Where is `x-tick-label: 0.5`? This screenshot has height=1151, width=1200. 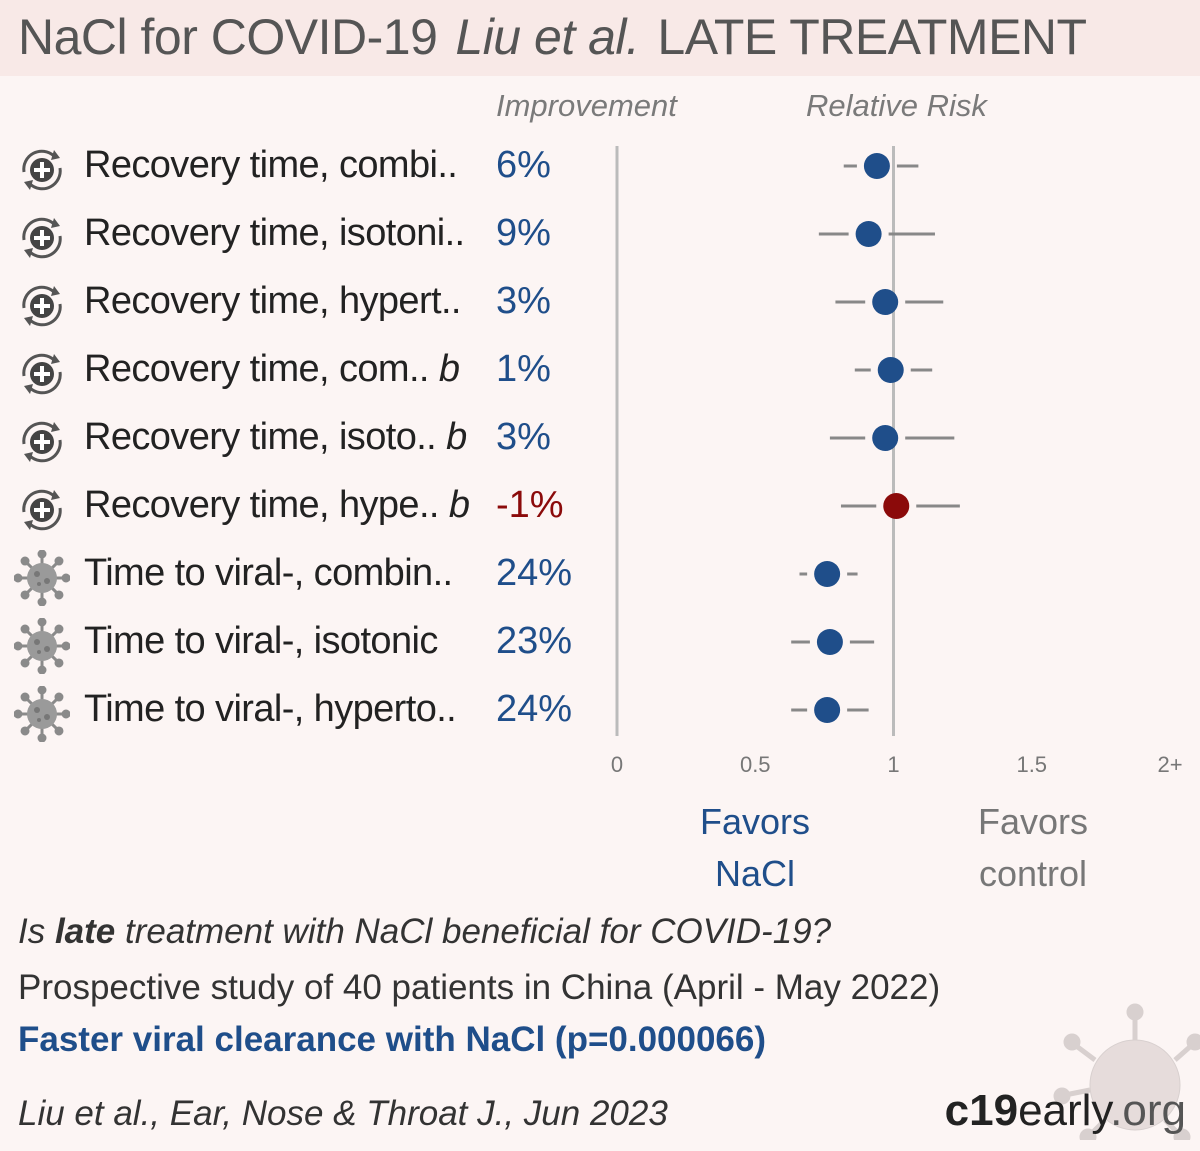 x-tick-label: 0.5 is located at coordinates (755, 764).